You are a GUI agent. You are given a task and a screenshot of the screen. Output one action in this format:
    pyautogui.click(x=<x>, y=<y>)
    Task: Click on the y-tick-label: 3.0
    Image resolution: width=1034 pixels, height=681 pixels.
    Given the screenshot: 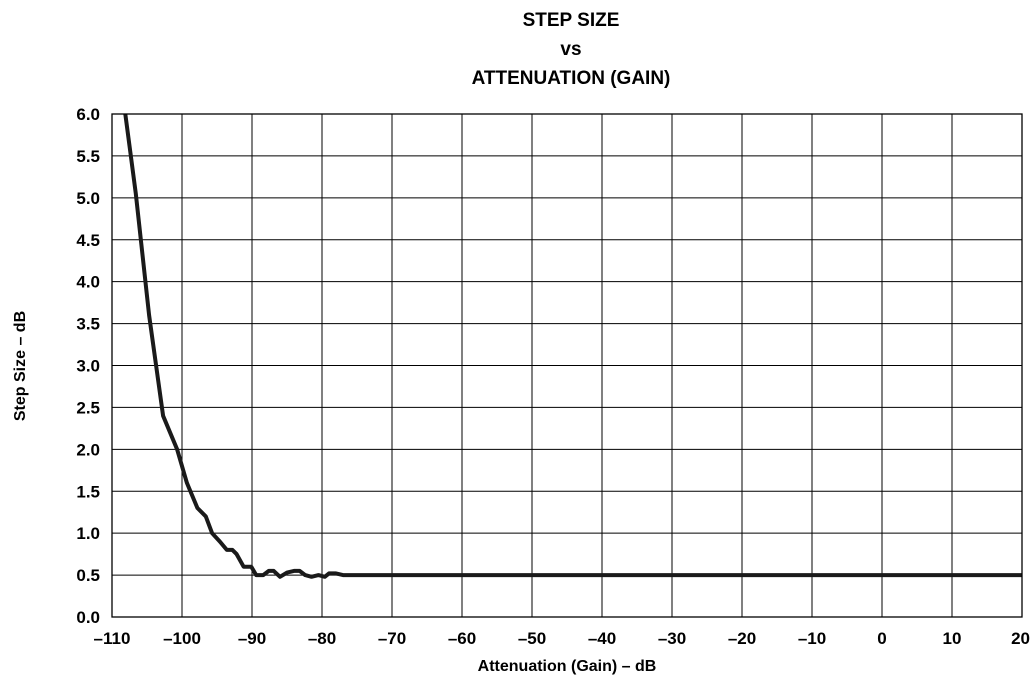 What is the action you would take?
    pyautogui.click(x=88, y=366)
    